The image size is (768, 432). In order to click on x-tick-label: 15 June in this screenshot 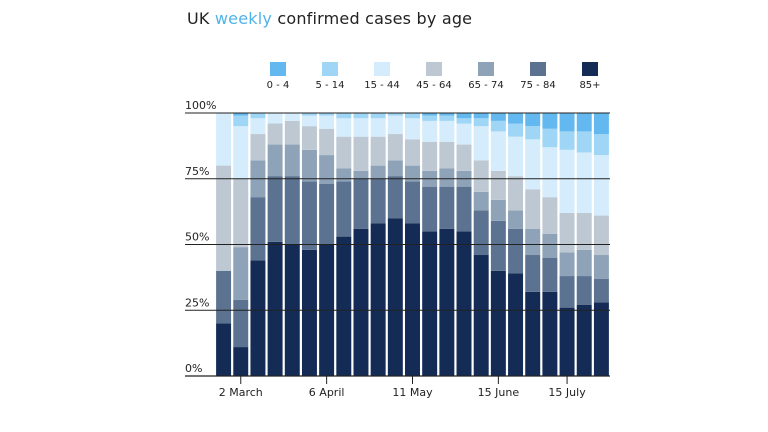, I will do `click(499, 392)`.